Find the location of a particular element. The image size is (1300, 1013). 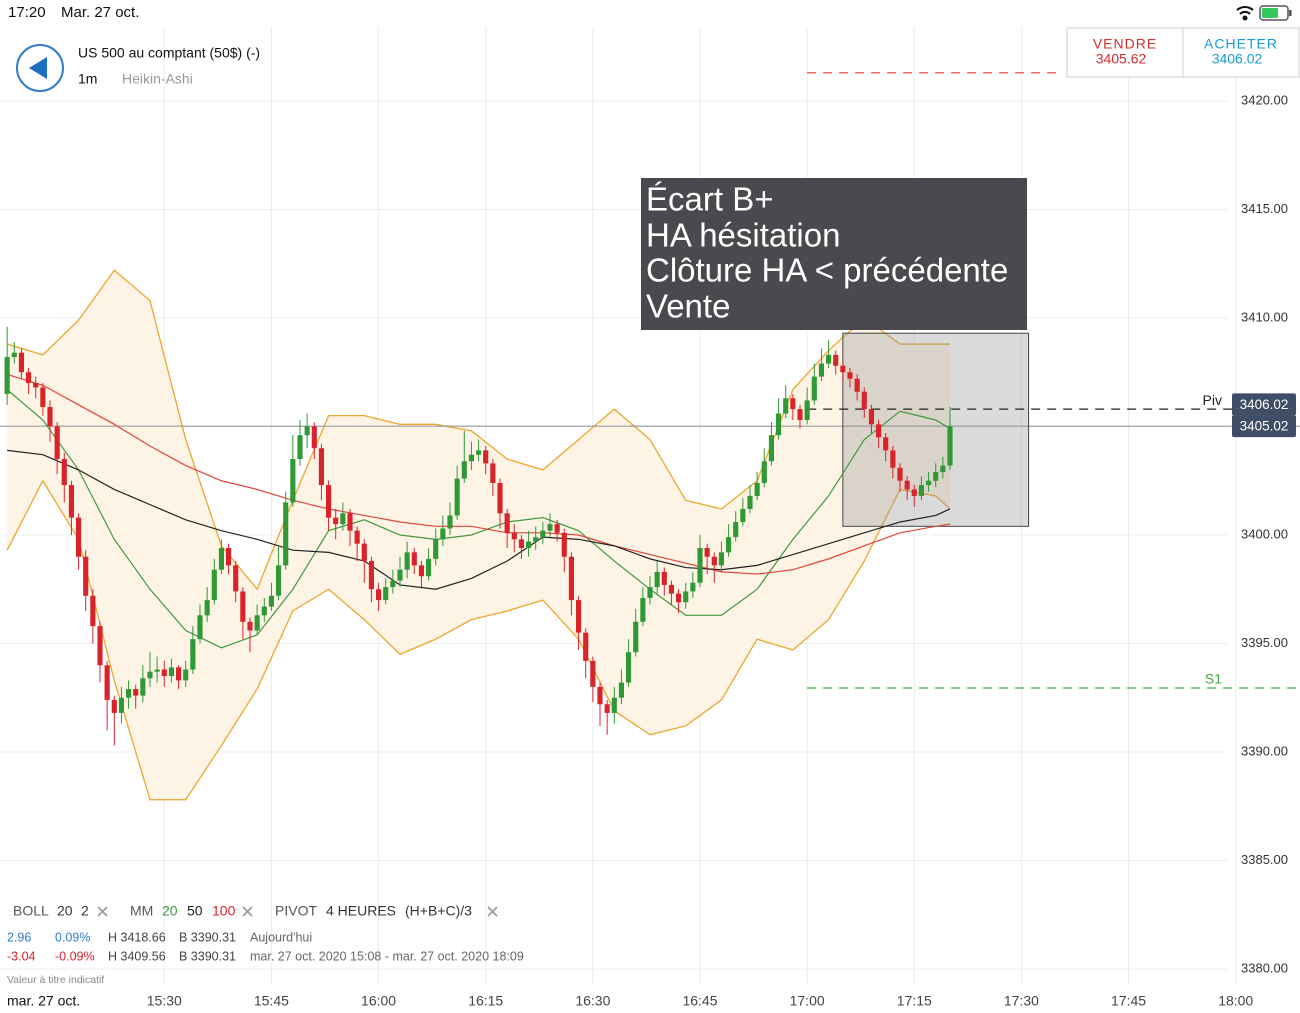

y-tick-label: 3410.00 is located at coordinates (1264, 316).